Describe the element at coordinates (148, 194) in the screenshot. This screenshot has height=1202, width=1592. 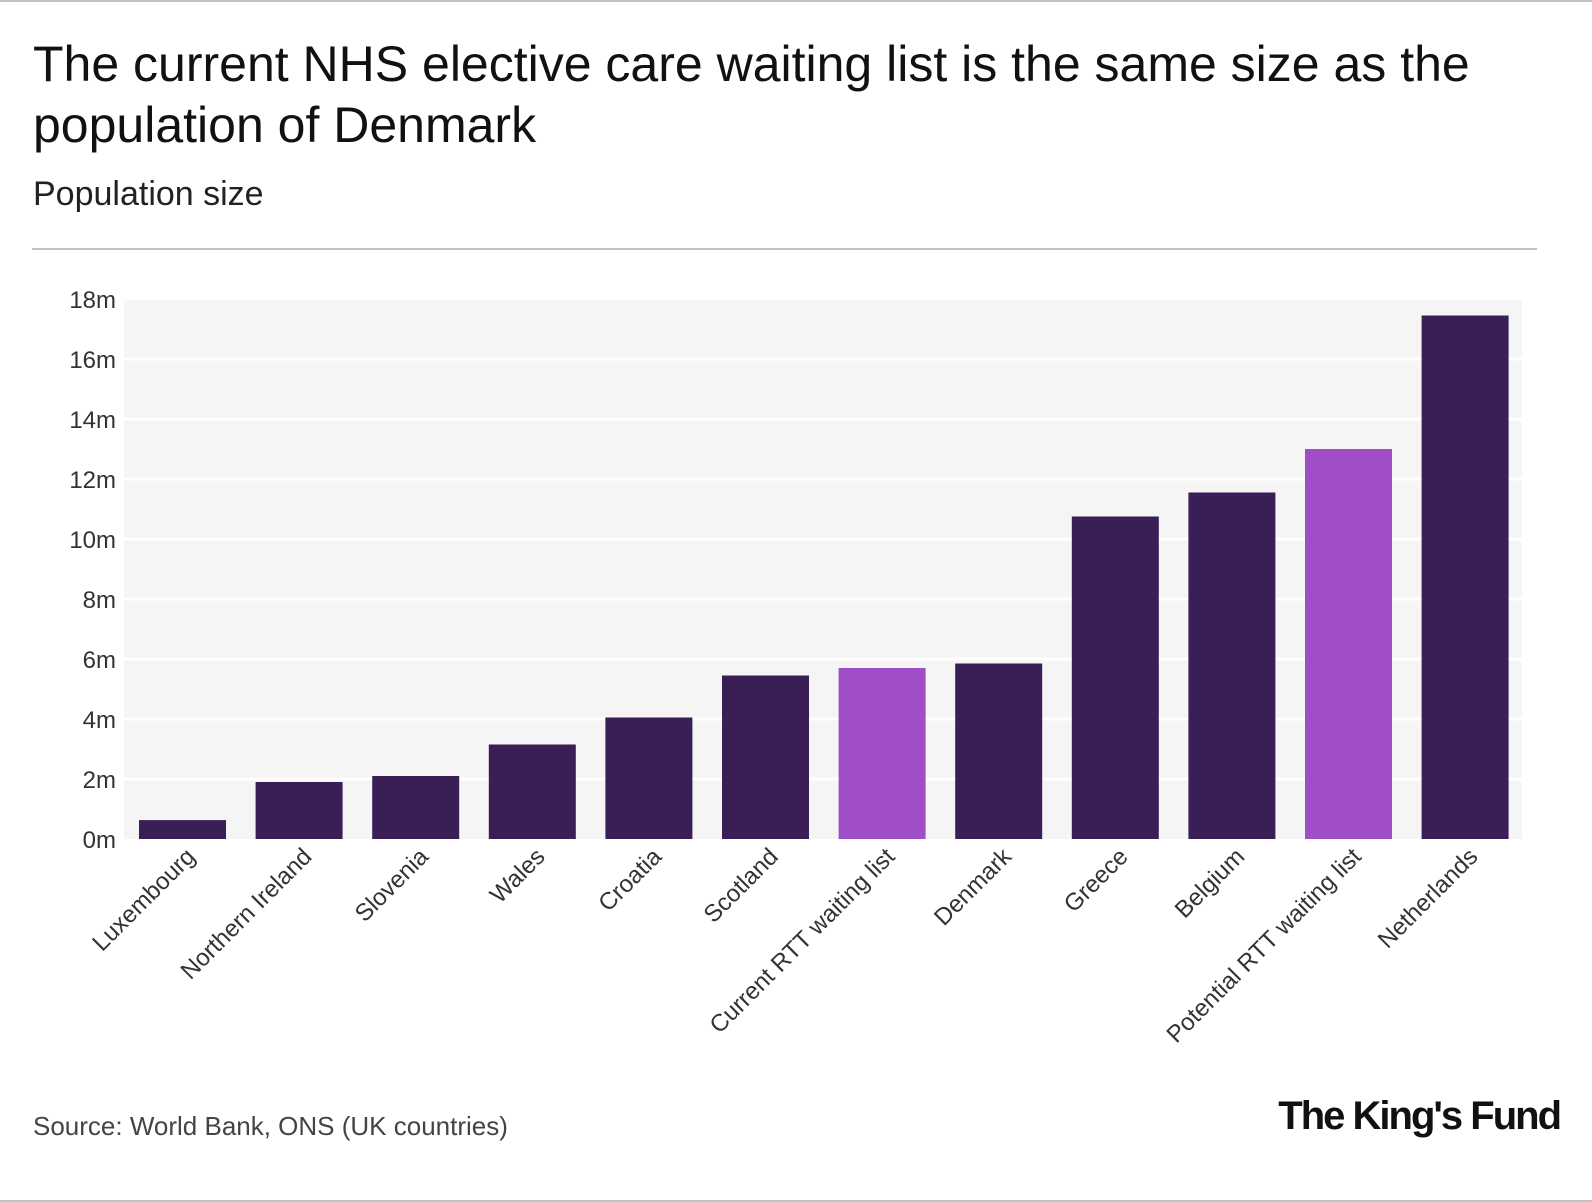
I see `chart-subtitle: Population size` at that location.